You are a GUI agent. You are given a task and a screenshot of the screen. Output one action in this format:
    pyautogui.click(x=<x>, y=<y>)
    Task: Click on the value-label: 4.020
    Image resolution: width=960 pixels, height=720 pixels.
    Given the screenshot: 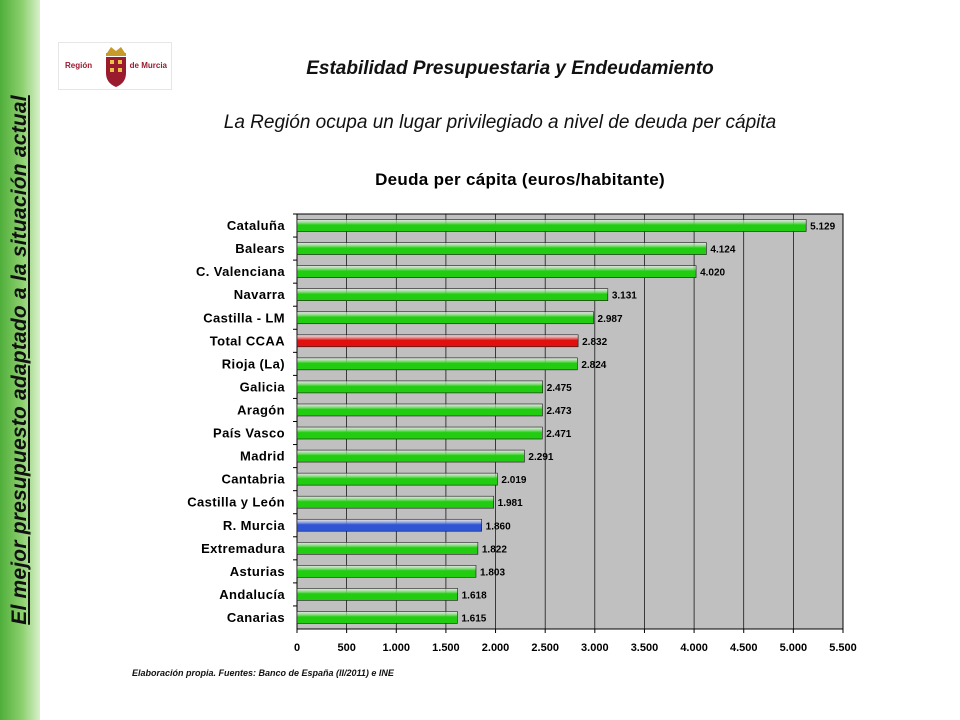 What is the action you would take?
    pyautogui.click(x=712, y=273)
    